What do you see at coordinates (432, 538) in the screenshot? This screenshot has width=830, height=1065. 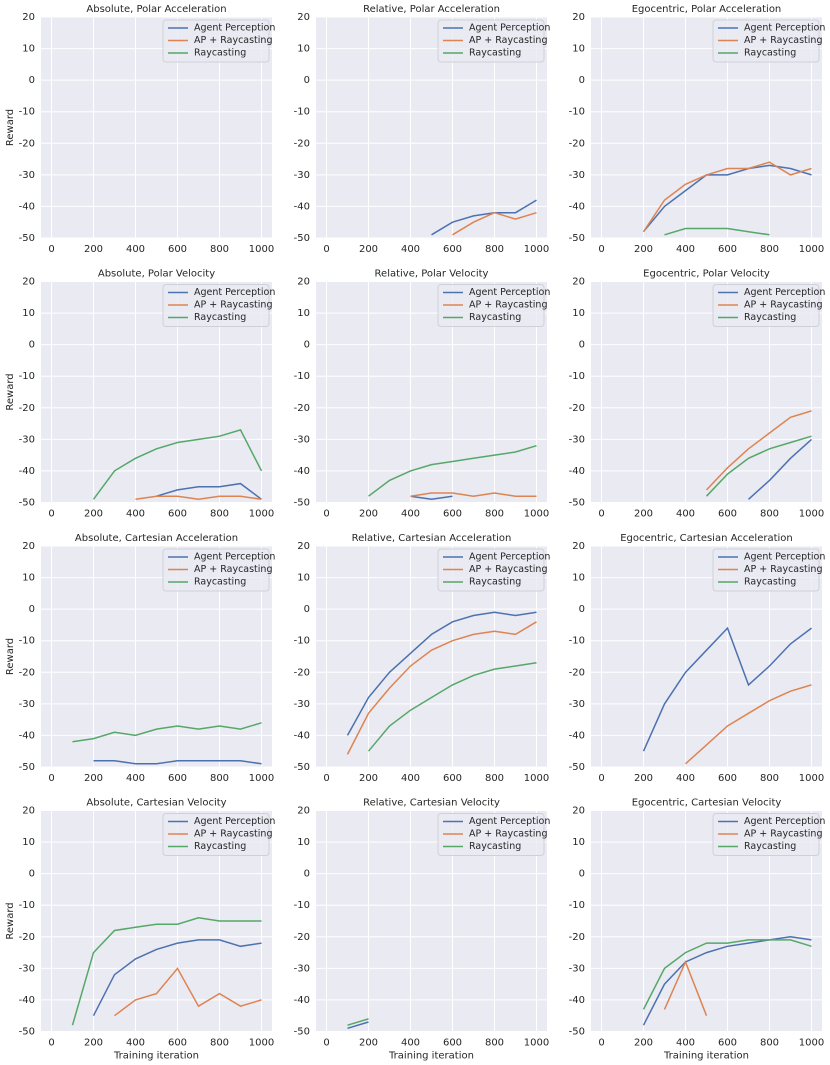 I see `subplot-title: Relative, Cartesian Acceleration` at bounding box center [432, 538].